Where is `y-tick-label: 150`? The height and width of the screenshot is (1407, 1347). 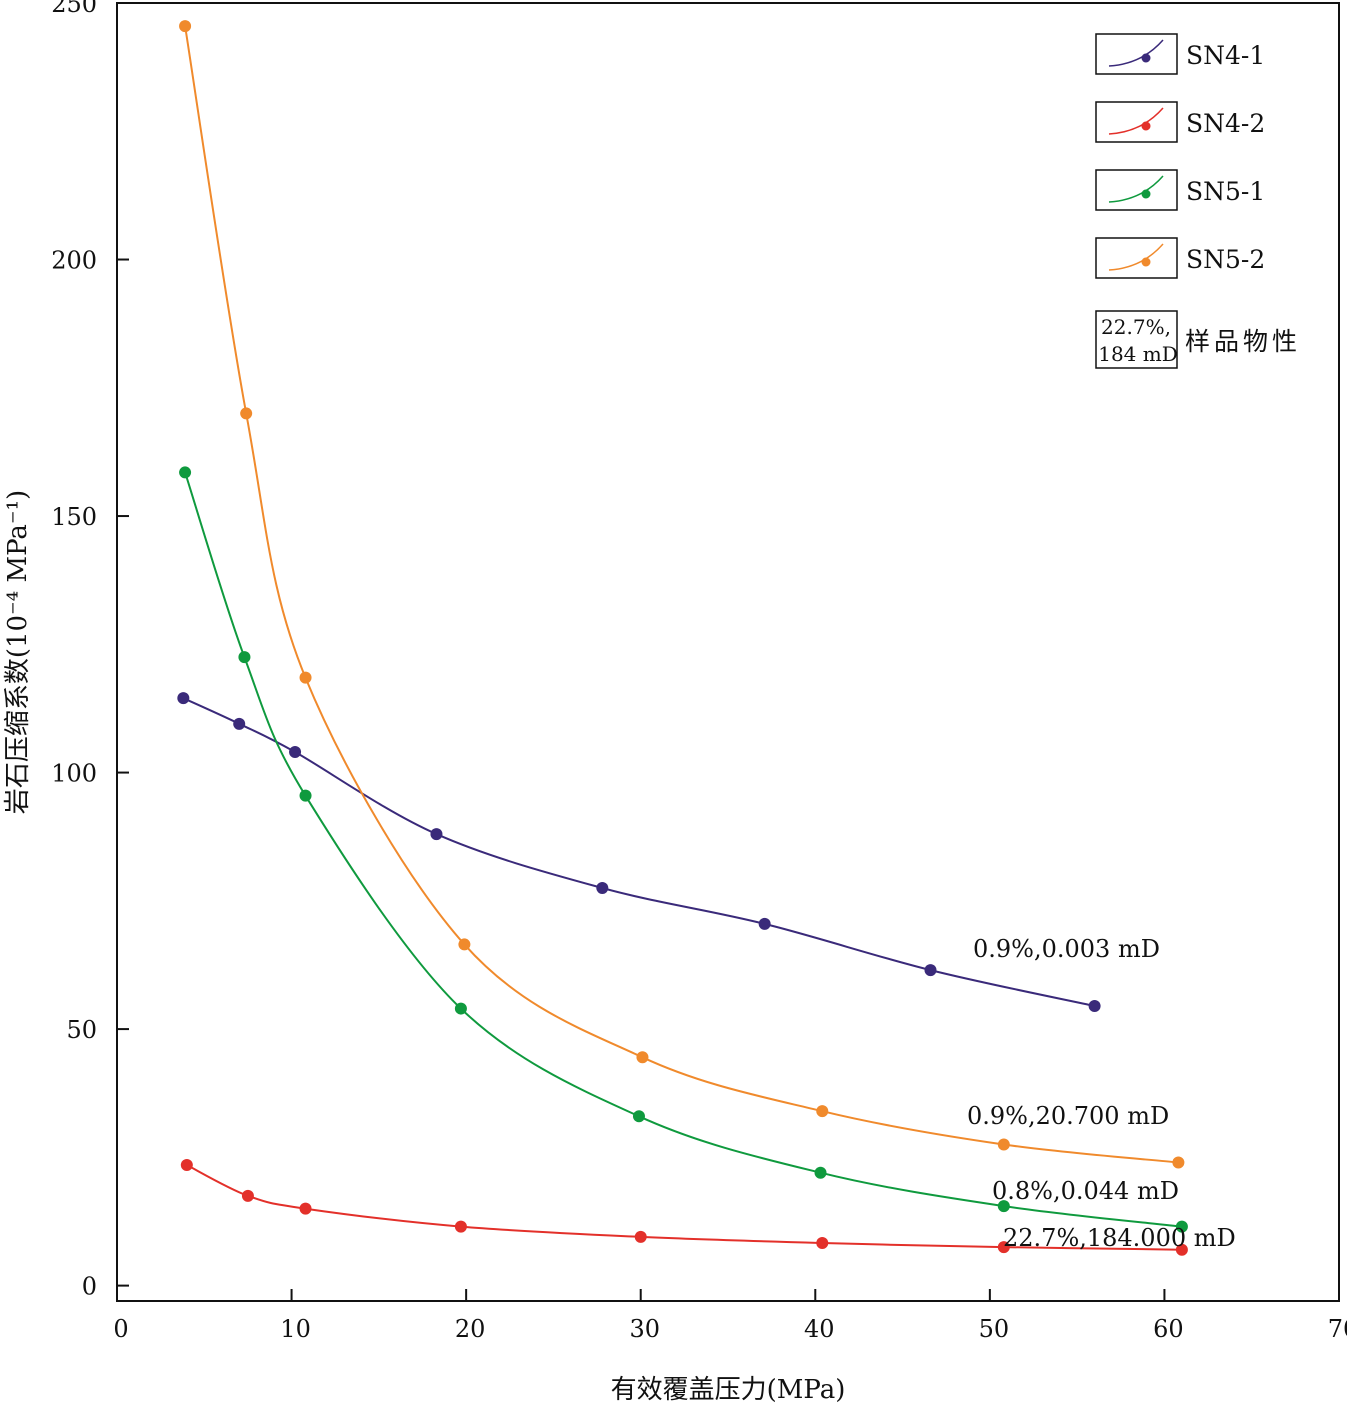 y-tick-label: 150 is located at coordinates (74, 517).